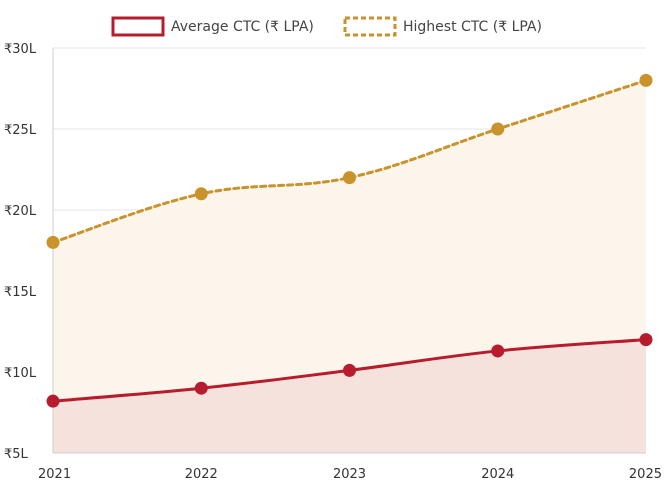  I want to click on point-average-ctc-2022, so click(201, 388).